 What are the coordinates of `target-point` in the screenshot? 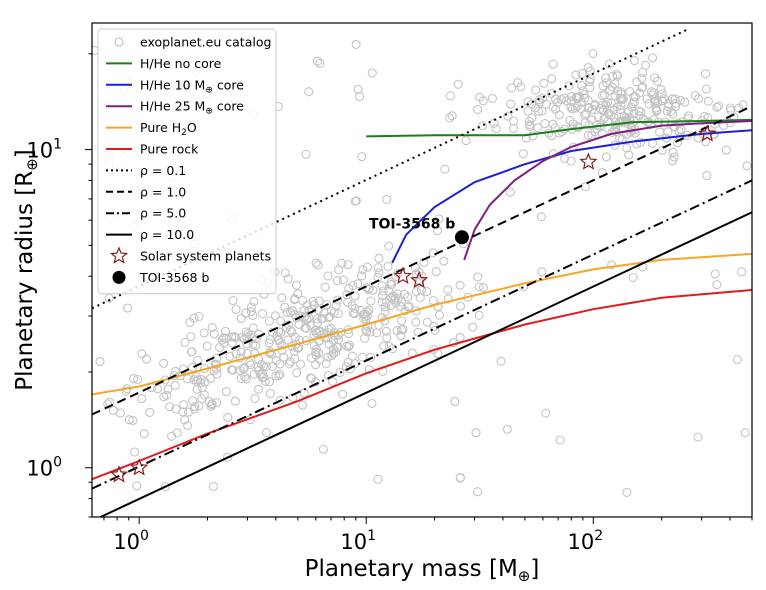 It's located at (461, 237).